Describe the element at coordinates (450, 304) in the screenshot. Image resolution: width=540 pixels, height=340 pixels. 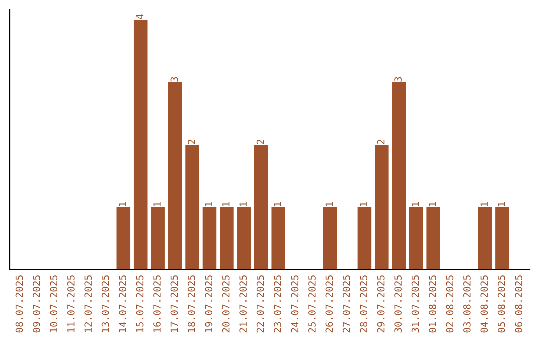
I see `x-tick-label: 02.08.2025` at that location.